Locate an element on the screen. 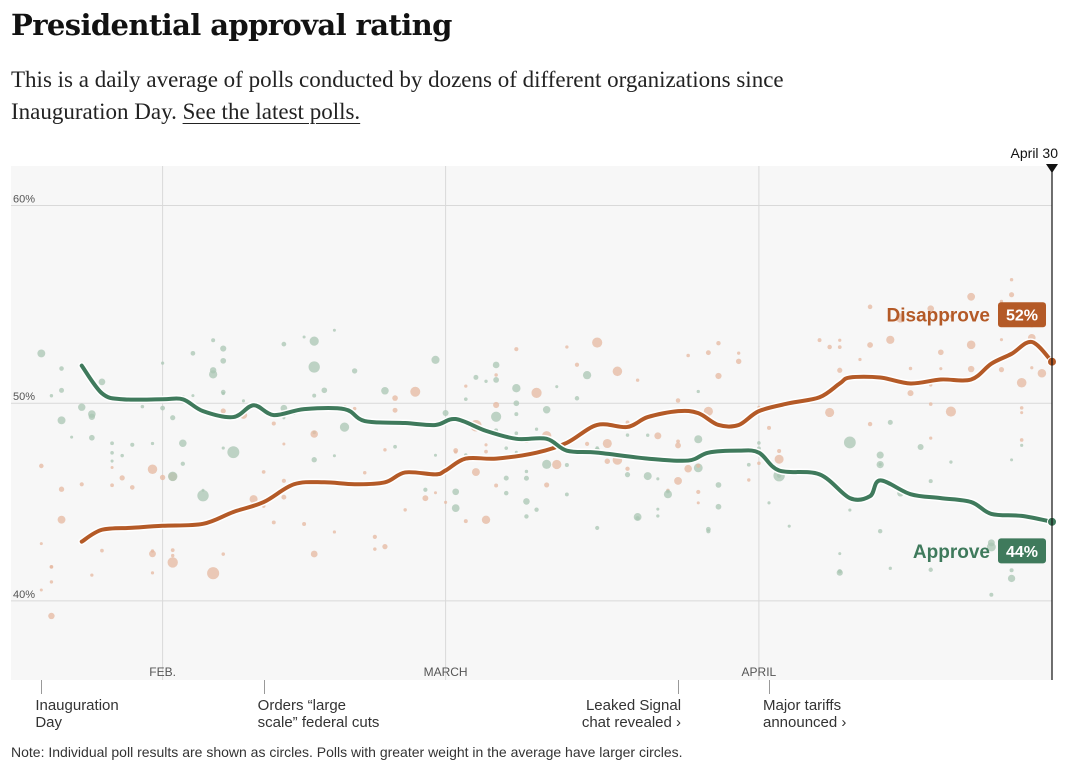 This screenshot has width=1080, height=774. y-tick-label: 50% is located at coordinates (24, 397).